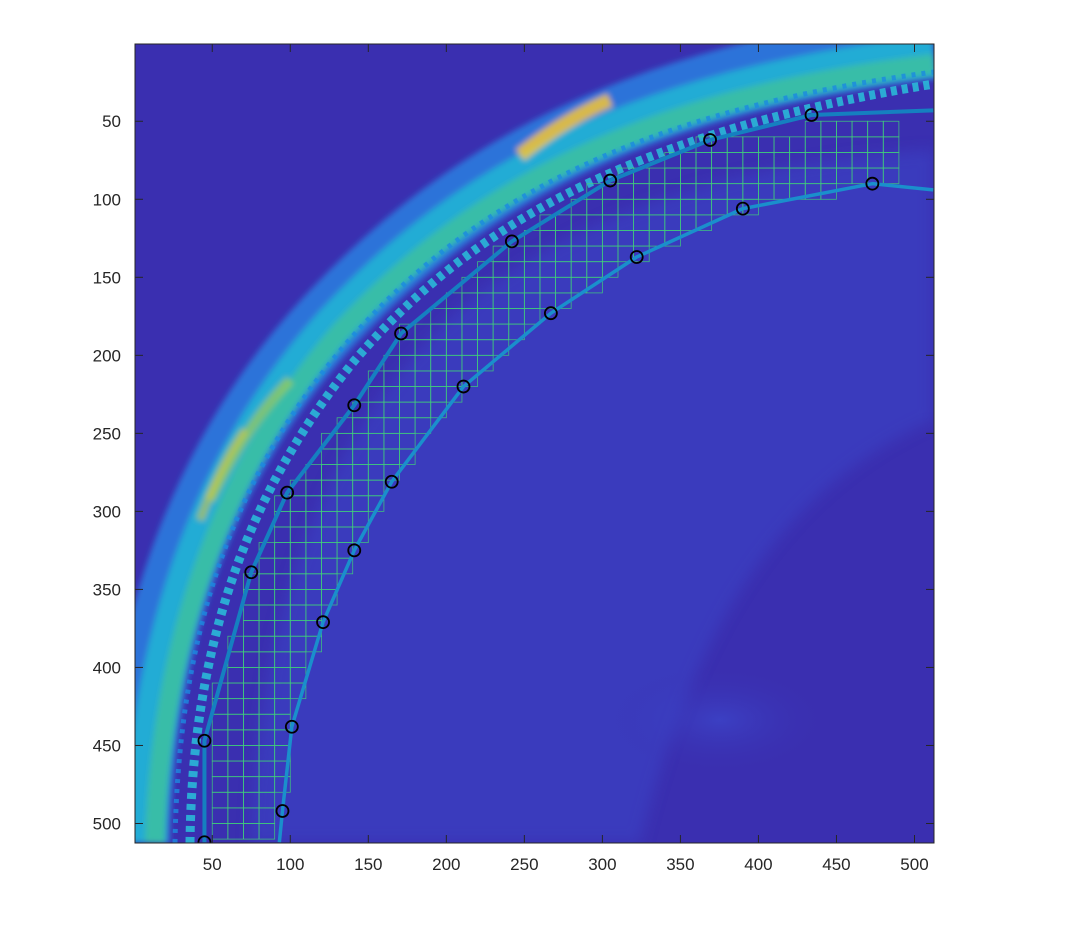 This screenshot has height=945, width=1072. I want to click on x-tick-label: 150, so click(368, 864).